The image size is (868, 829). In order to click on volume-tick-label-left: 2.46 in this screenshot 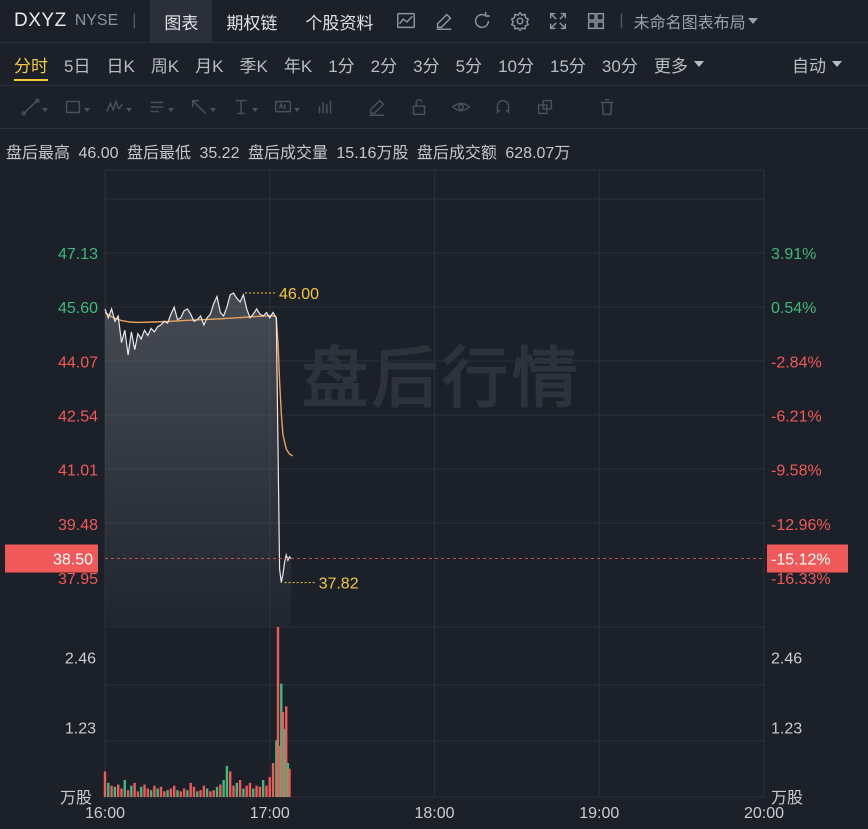, I will do `click(80, 659)`.